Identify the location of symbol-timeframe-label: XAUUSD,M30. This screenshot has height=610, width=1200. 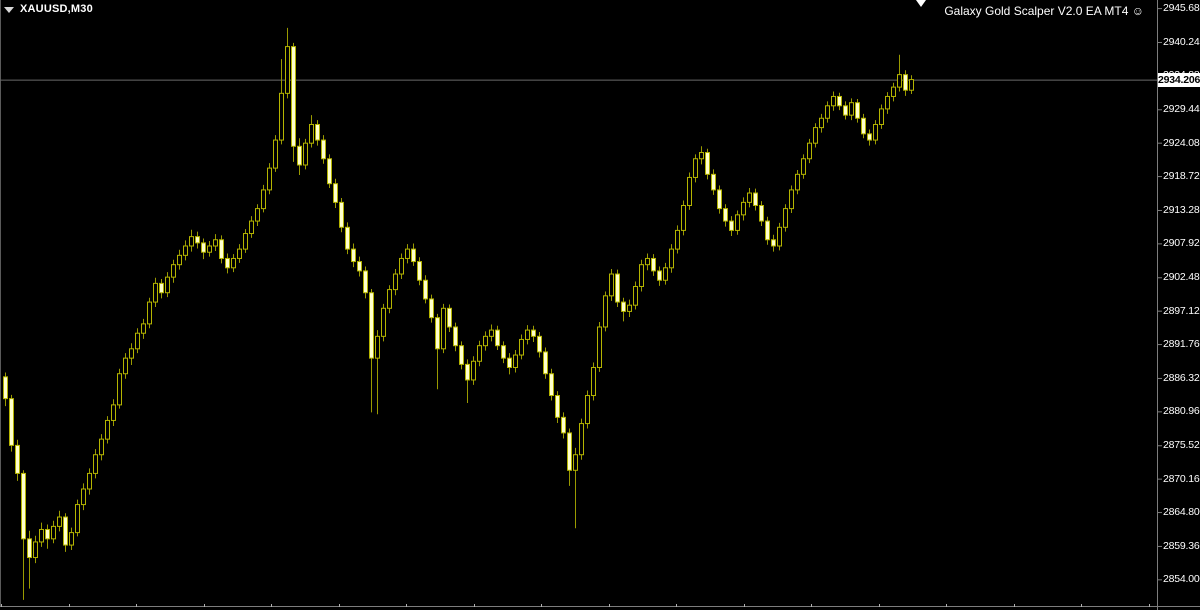
(48, 9).